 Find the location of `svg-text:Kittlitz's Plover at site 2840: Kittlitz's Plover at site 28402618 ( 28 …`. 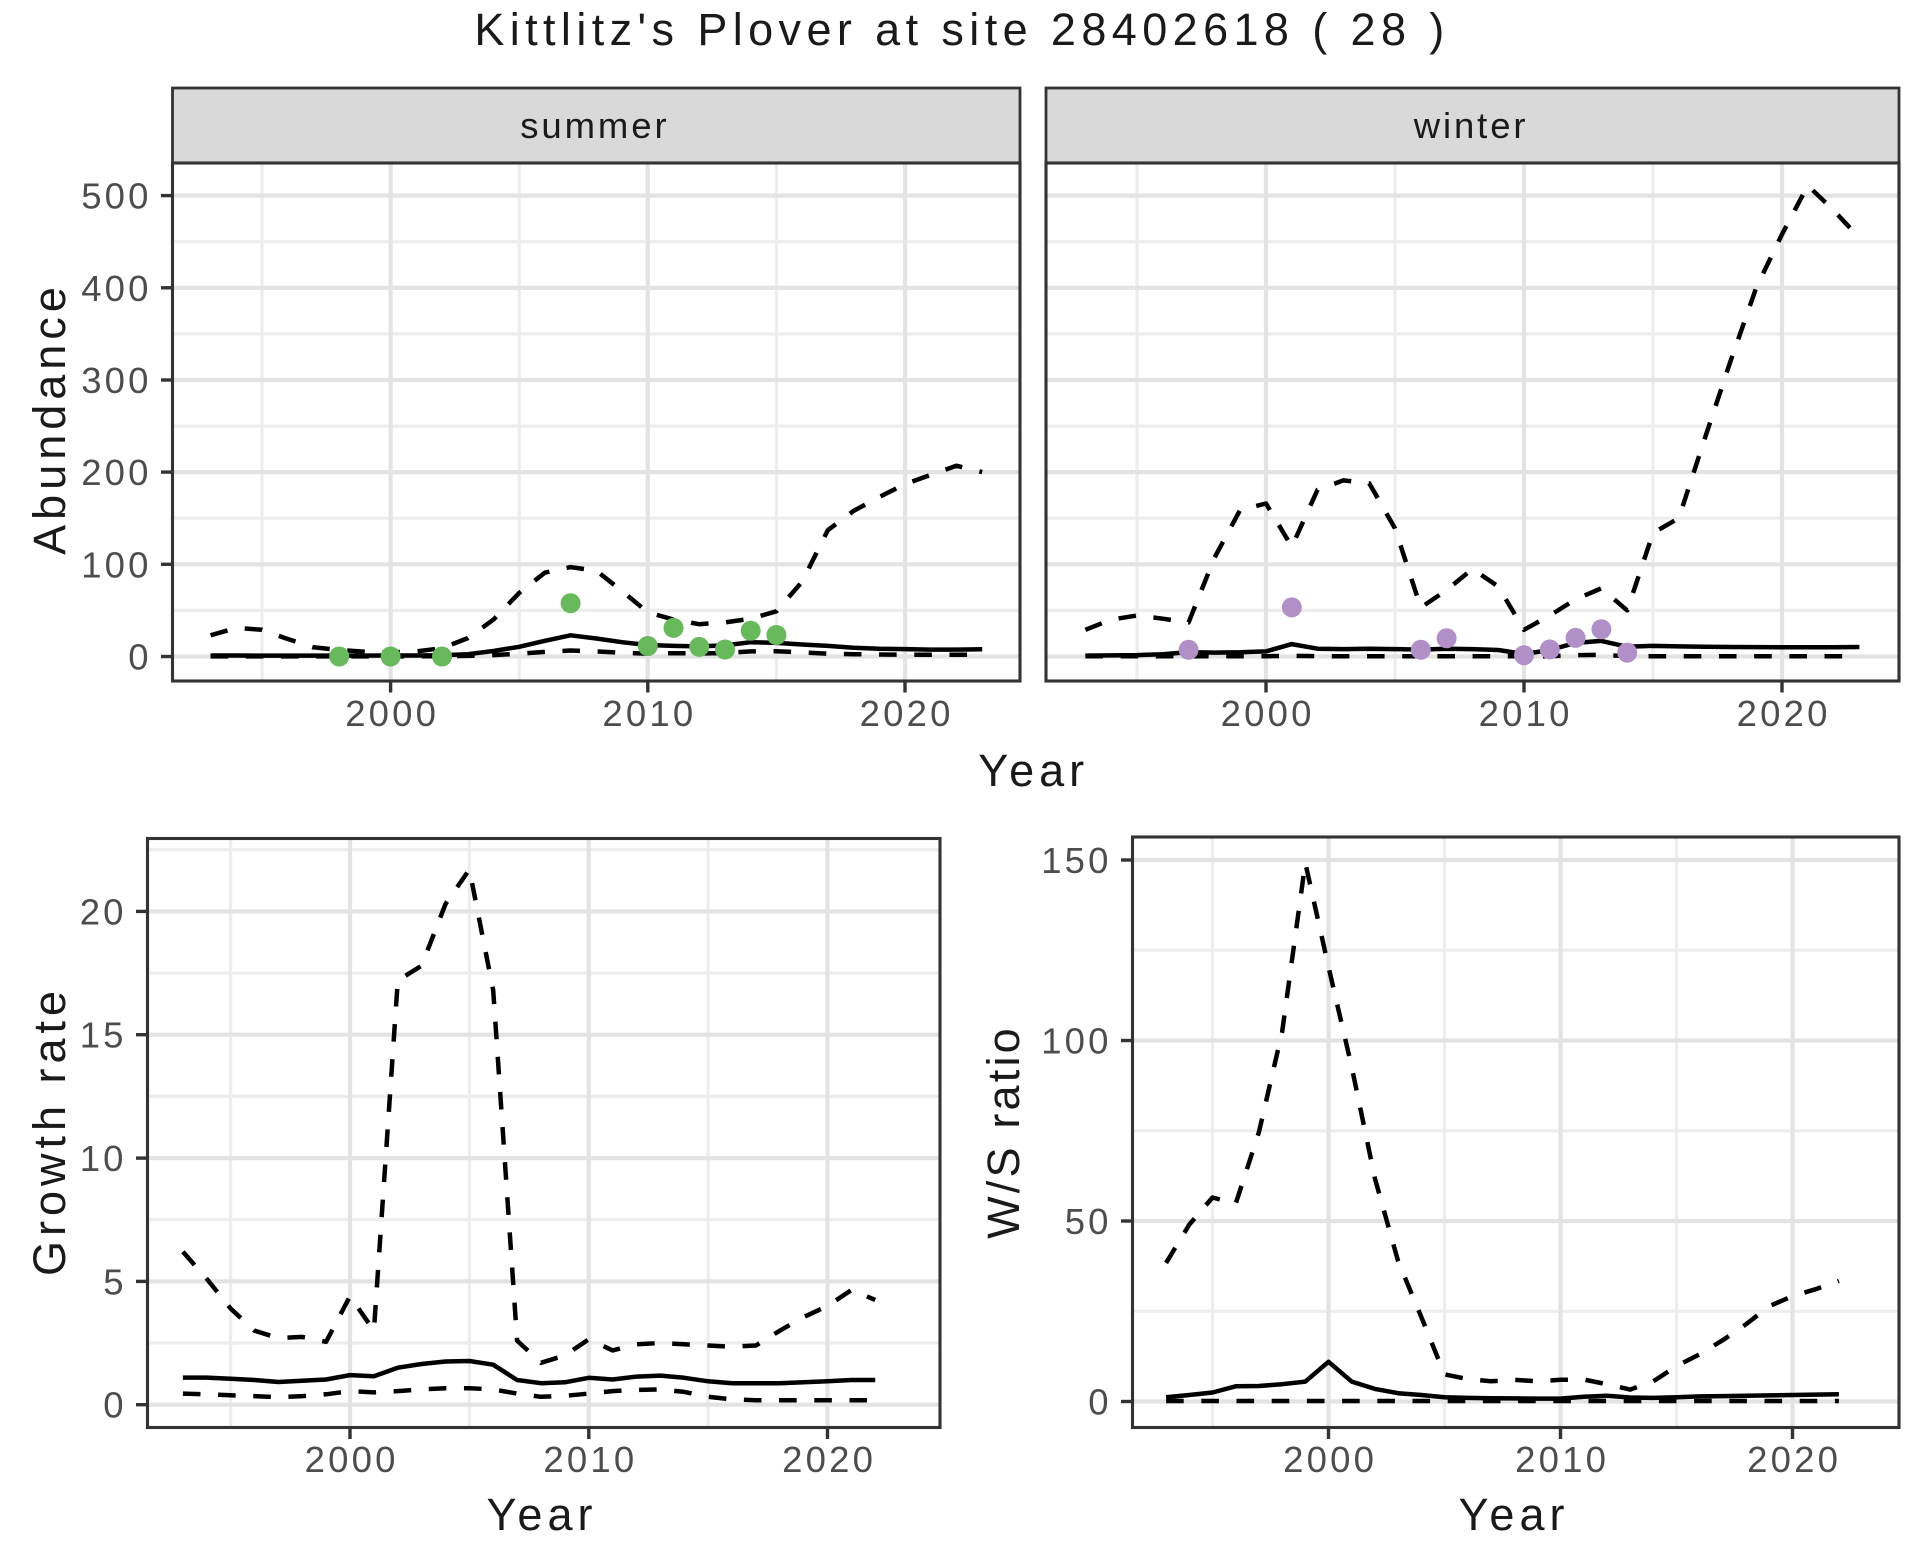

svg-text:Kittlitz's Plover at site 2840: Kittlitz's Plover at site 28402618 ( 28 … is located at coordinates (961, 29).